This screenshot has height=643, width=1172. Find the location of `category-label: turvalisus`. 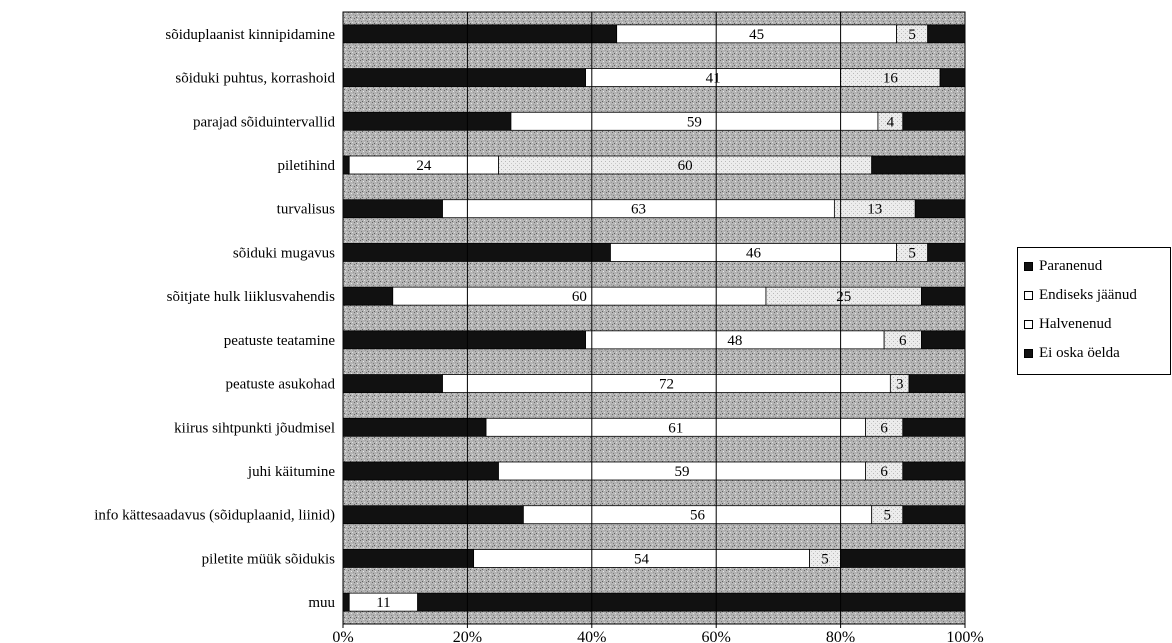

category-label: turvalisus is located at coordinates (306, 210).